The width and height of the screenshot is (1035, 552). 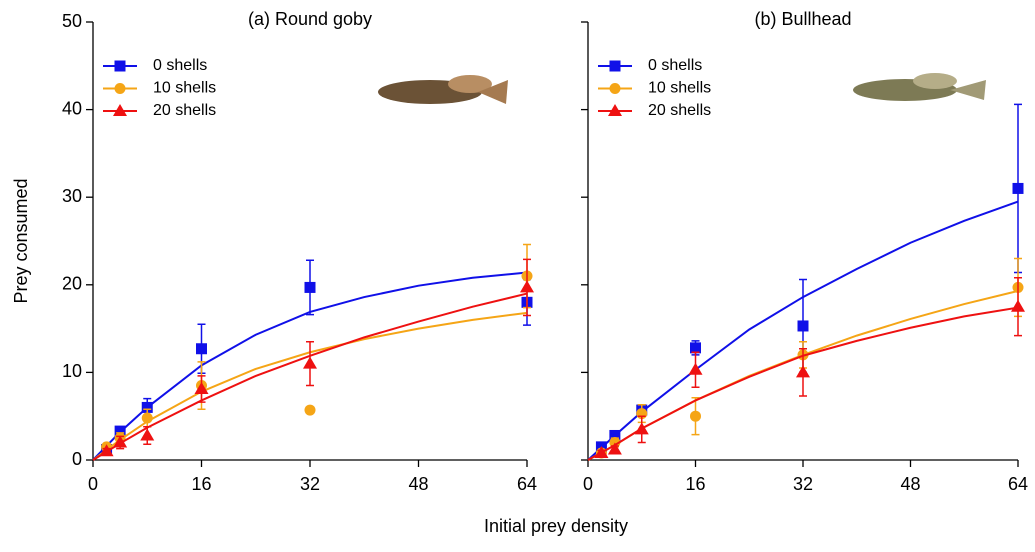 What do you see at coordinates (72, 108) in the screenshot?
I see `y-tick-label: 40` at bounding box center [72, 108].